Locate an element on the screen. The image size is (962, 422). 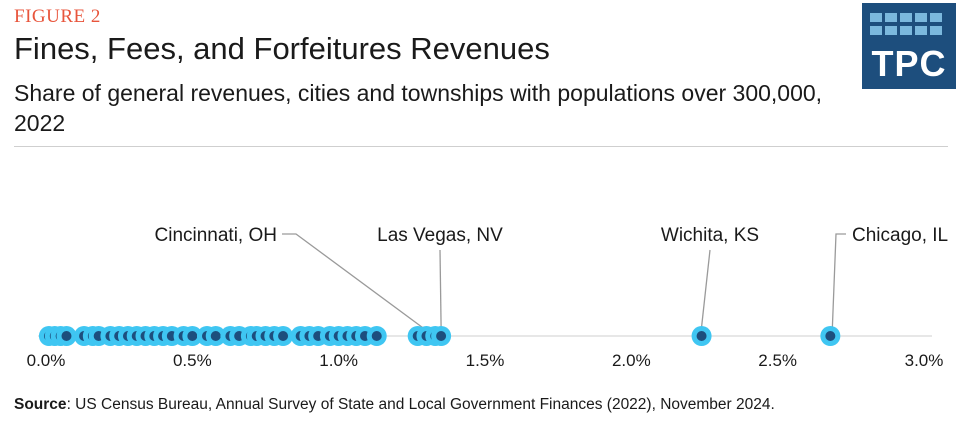
x-tick-label: 3.0% is located at coordinates (924, 360).